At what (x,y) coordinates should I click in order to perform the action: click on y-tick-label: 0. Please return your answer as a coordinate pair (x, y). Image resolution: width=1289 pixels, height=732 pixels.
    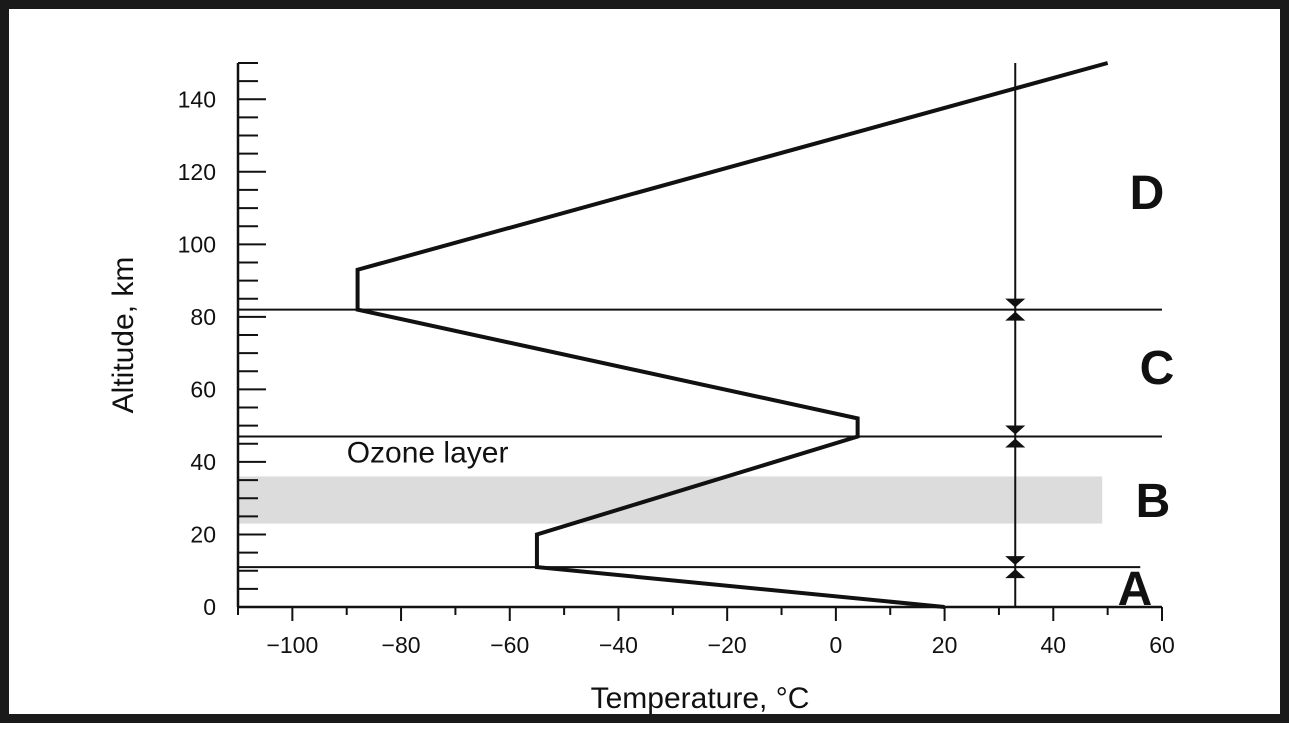
    Looking at the image, I should click on (209, 607).